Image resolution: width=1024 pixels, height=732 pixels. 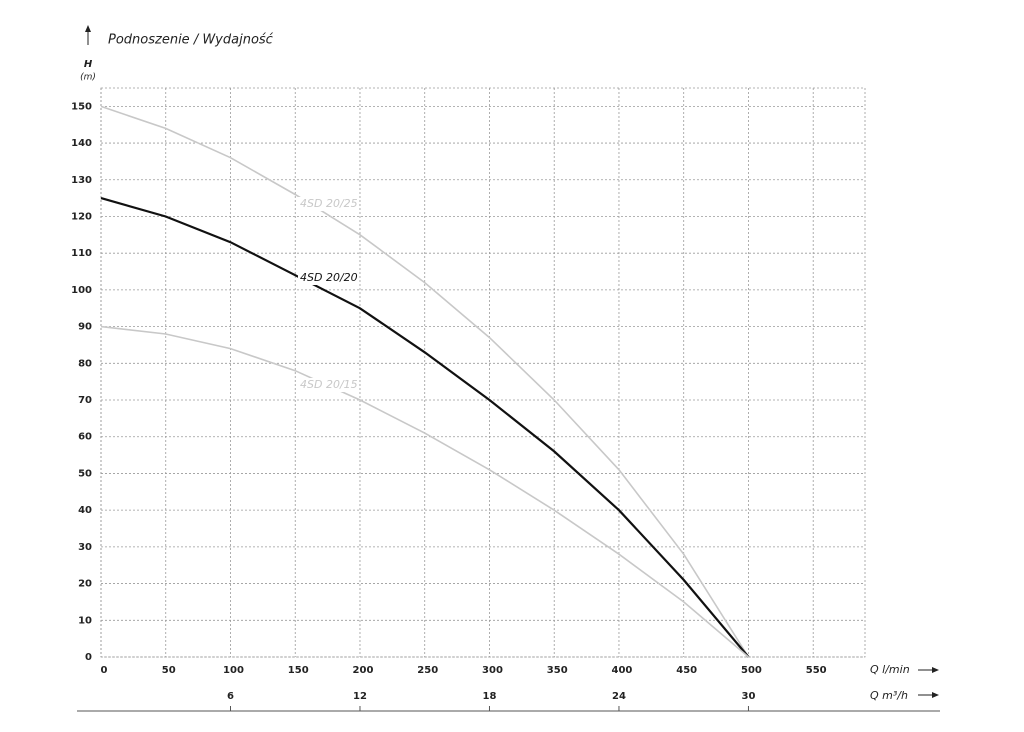 What do you see at coordinates (85, 584) in the screenshot?
I see `y-tick-label: 20` at bounding box center [85, 584].